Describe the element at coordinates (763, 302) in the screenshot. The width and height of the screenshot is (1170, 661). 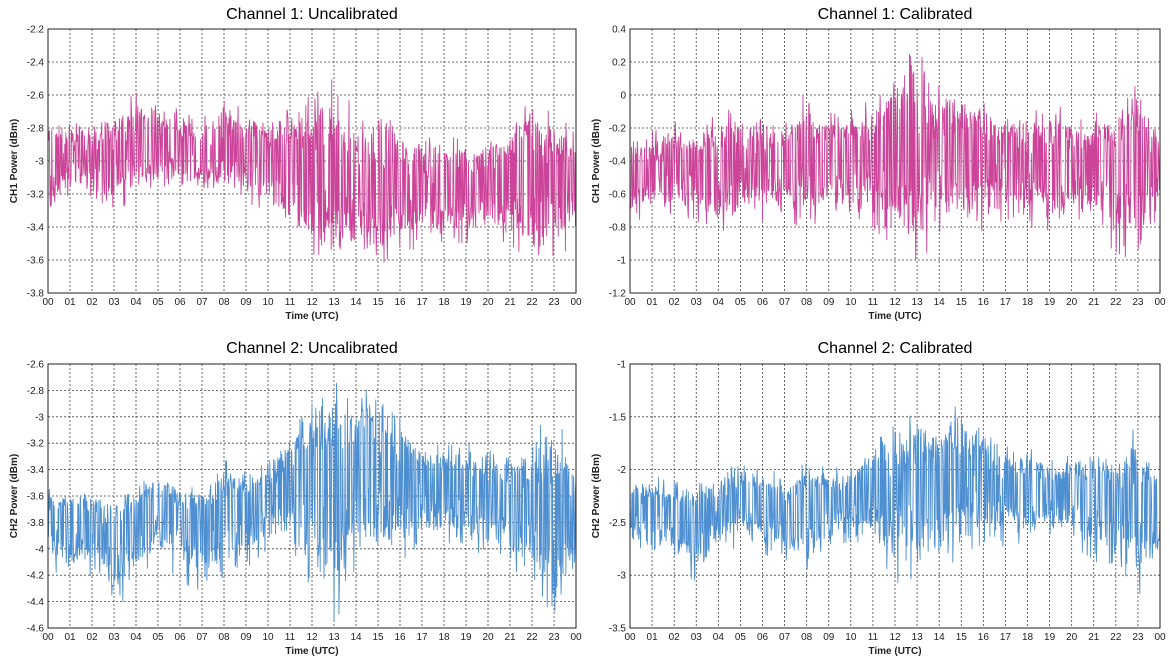
I see `x-tick-label: 06` at that location.